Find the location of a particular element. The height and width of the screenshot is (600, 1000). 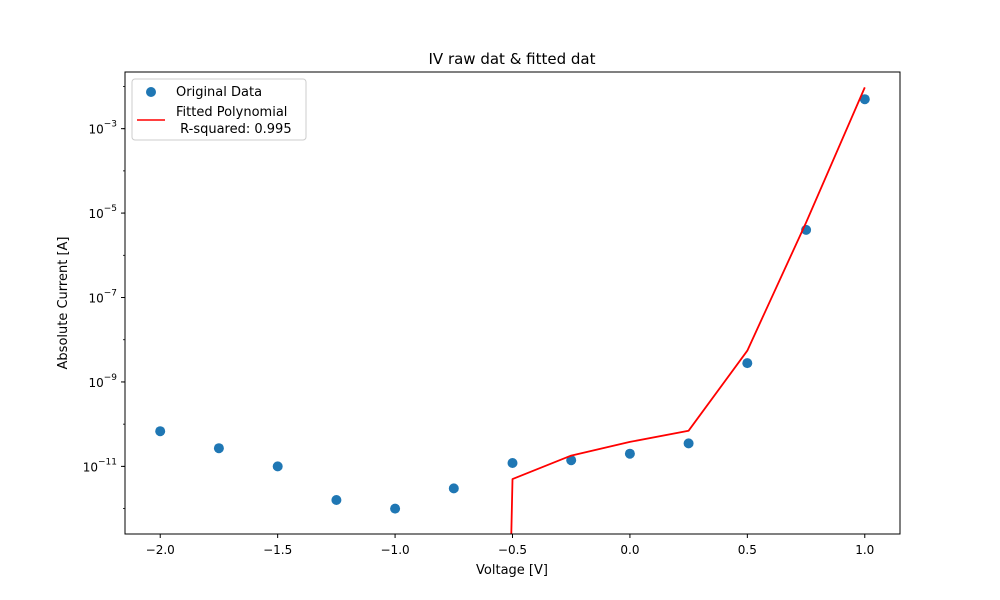

legend-box is located at coordinates (219, 109).